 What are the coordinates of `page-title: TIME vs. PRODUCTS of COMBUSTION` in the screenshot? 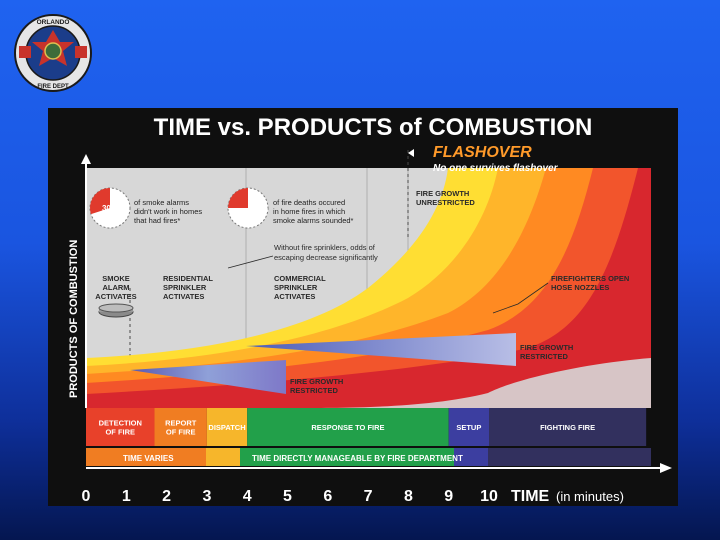 It's located at (373, 127).